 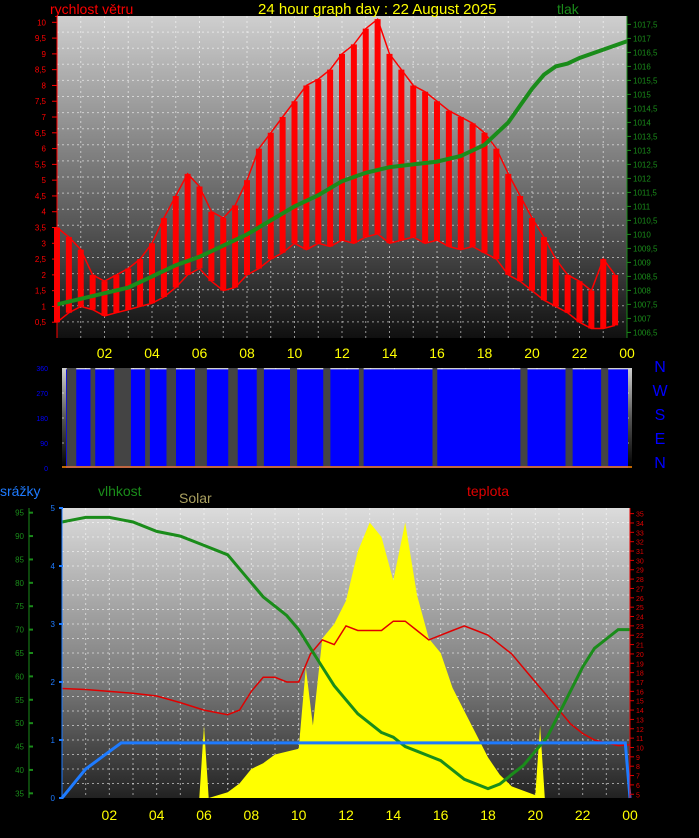 I want to click on wind-speed-tick: 5, so click(x=44, y=180).